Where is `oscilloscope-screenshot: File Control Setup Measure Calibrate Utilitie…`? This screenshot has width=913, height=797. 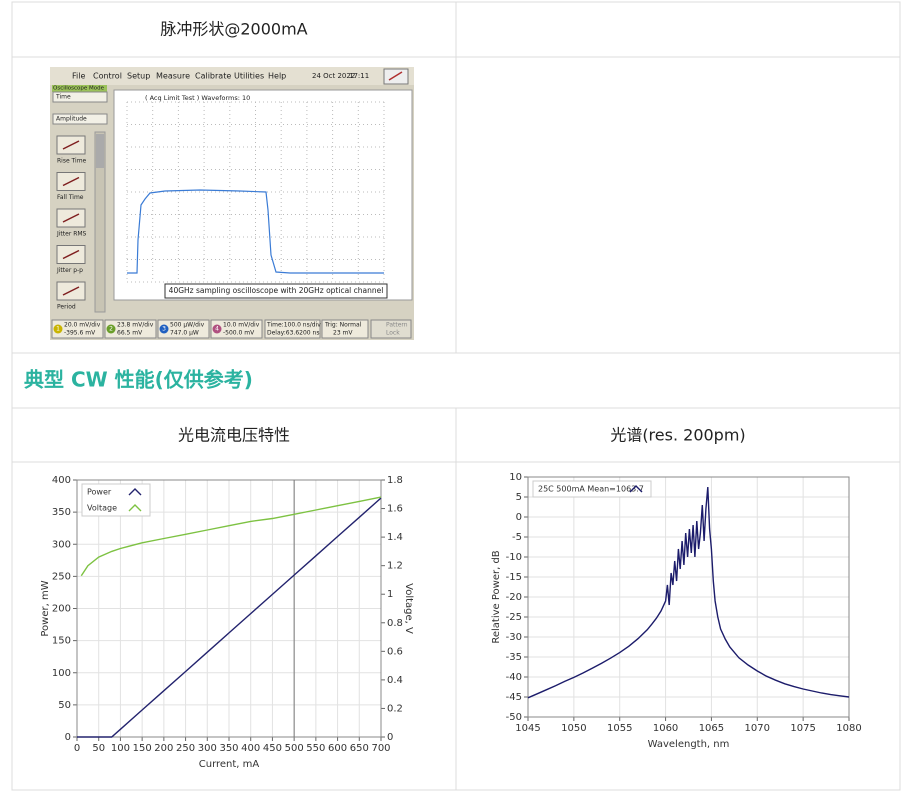 oscilloscope-screenshot: File Control Setup Measure Calibrate Utilitie… is located at coordinates (232, 203).